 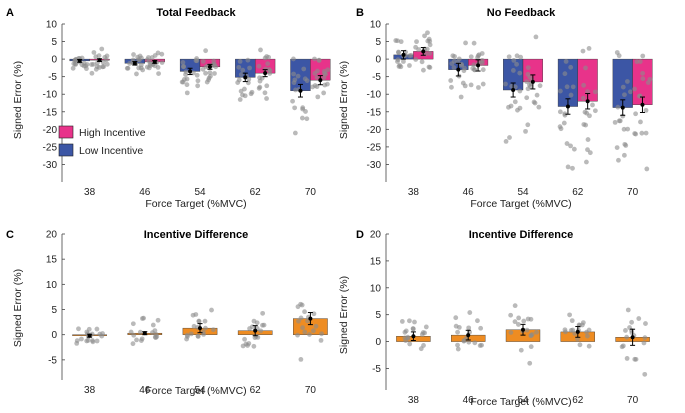 I want to click on panel-b-xtick-label: 62, so click(x=578, y=192).